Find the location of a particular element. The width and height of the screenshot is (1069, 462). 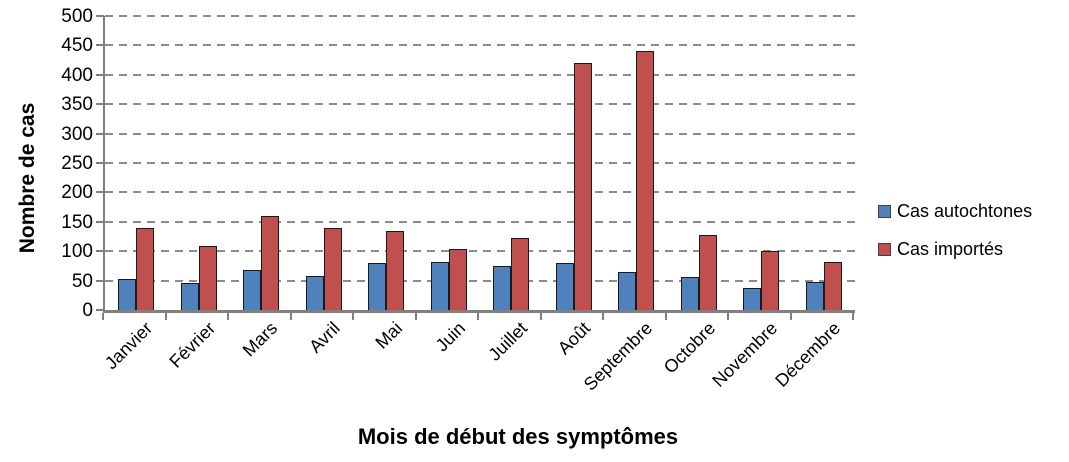

bar-group-septembre is located at coordinates (636, 163).